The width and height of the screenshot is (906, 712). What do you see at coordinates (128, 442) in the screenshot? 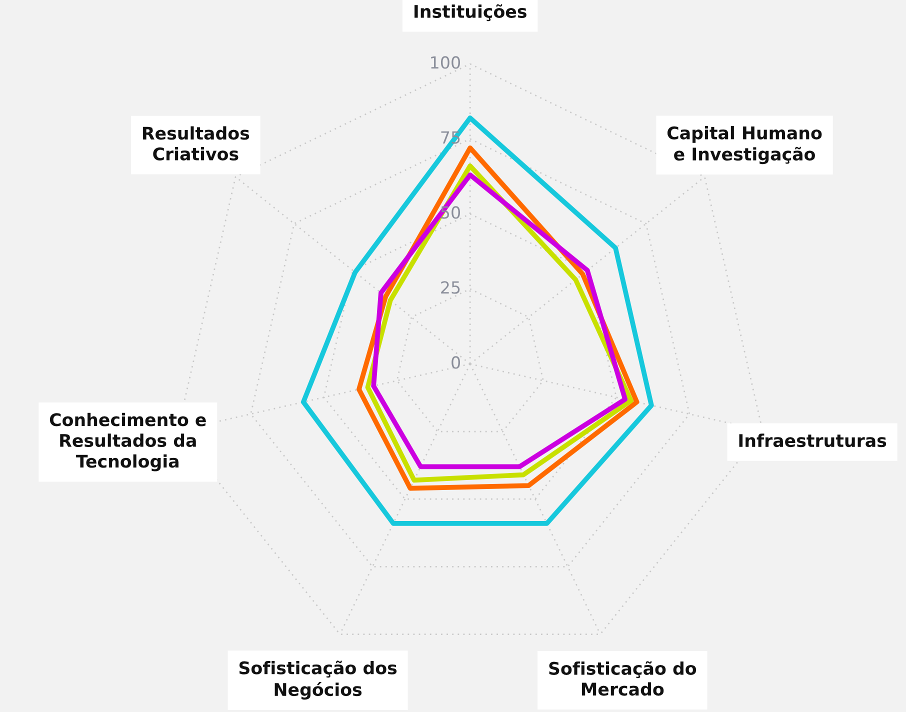
I see `spoke-label: Conhecimento e Resultados da Tecnologia` at bounding box center [128, 442].